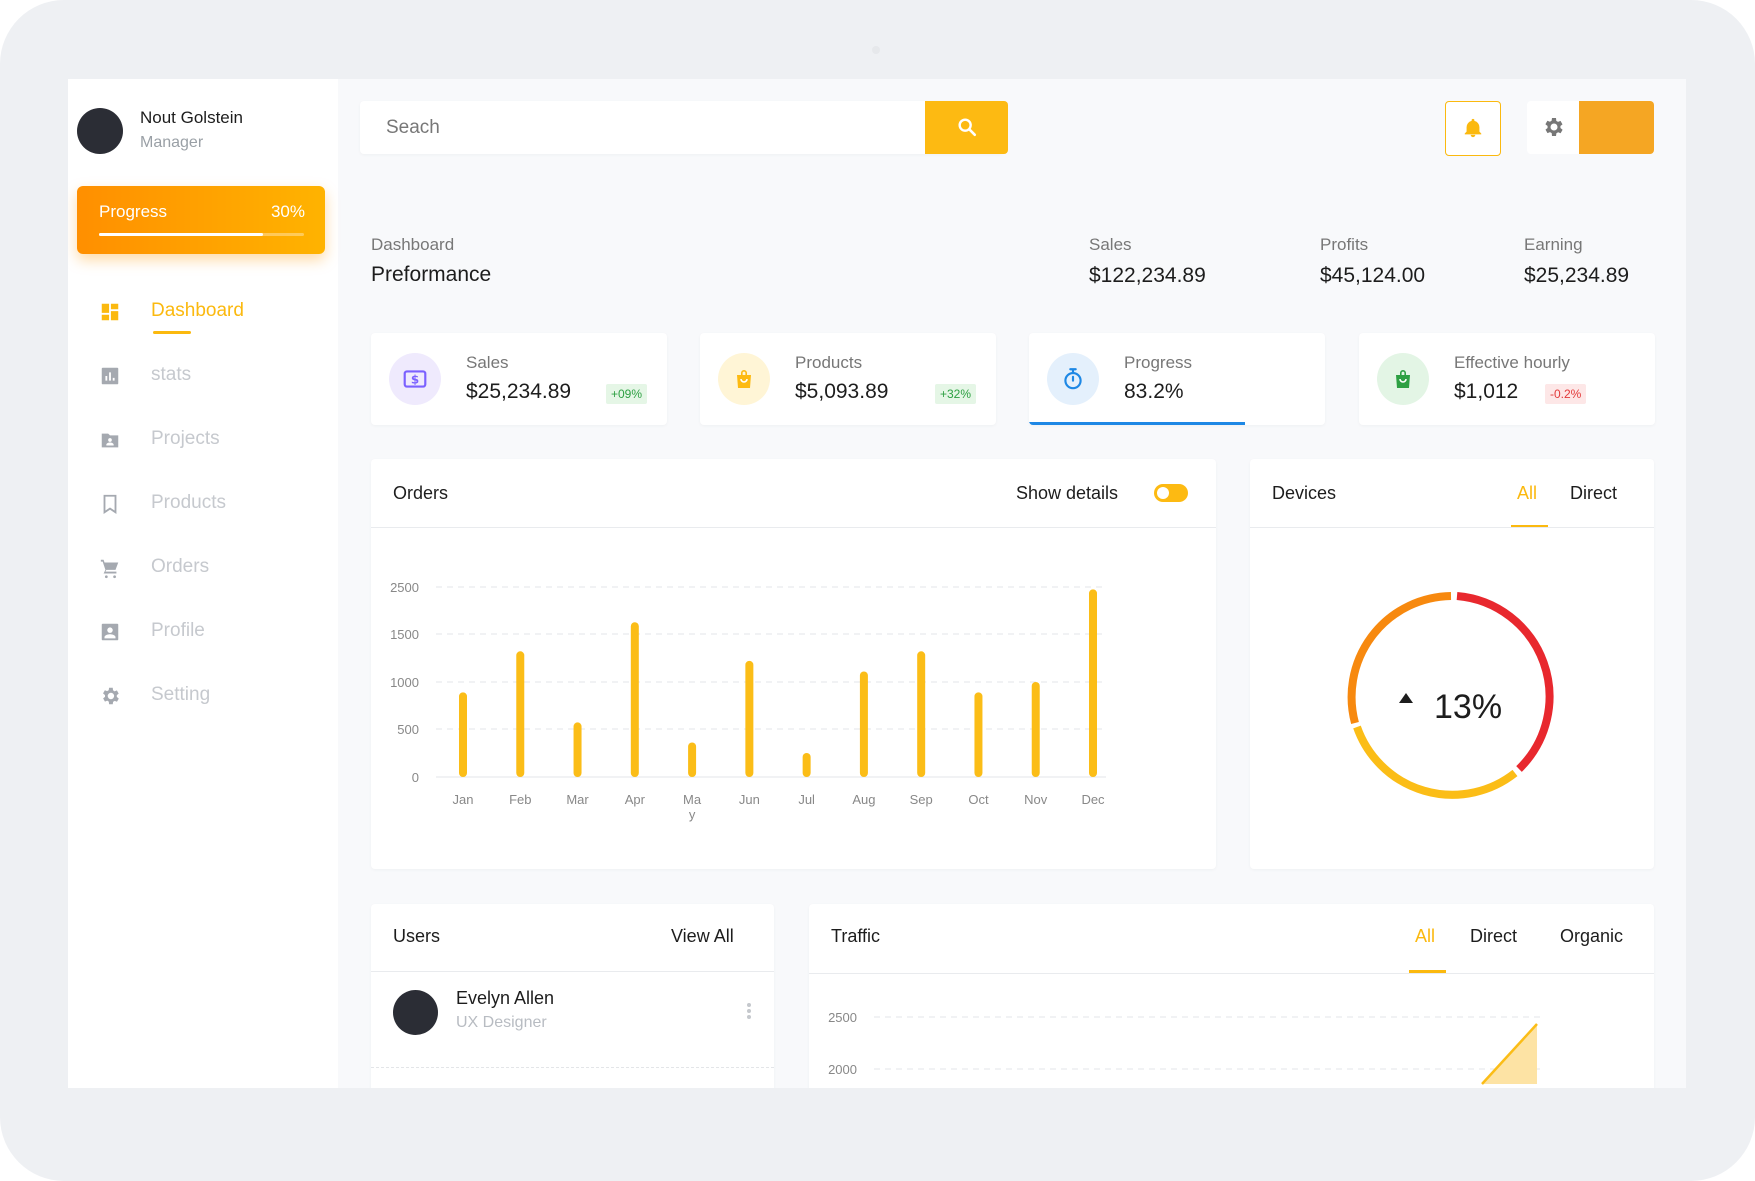 This screenshot has width=1755, height=1181. I want to click on stat-card-products: Products $5,093.89 +32%, so click(848, 379).